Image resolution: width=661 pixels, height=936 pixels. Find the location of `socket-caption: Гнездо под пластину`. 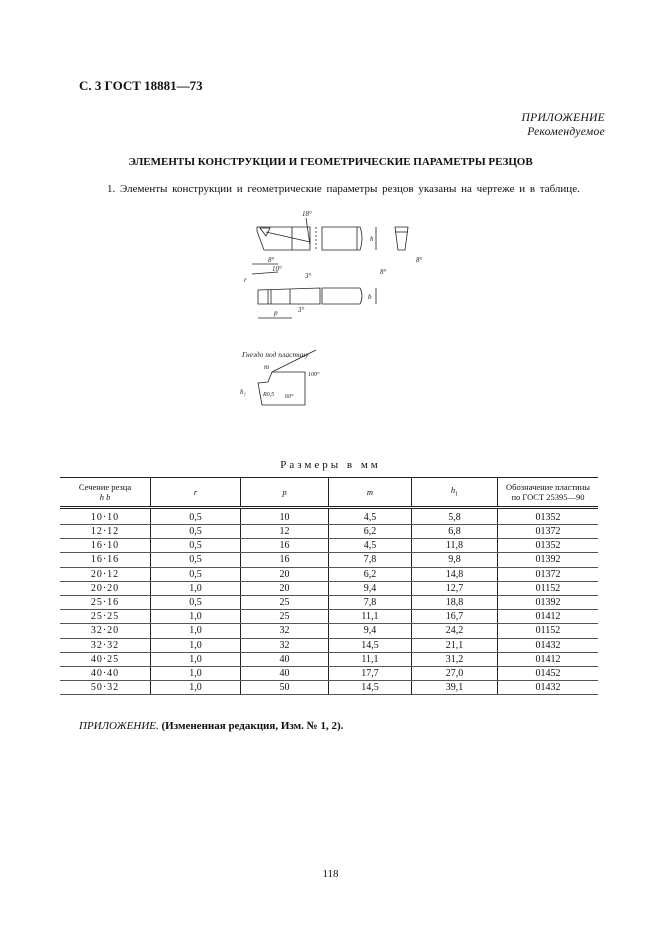

socket-caption: Гнездо под пластину is located at coordinates (275, 354).